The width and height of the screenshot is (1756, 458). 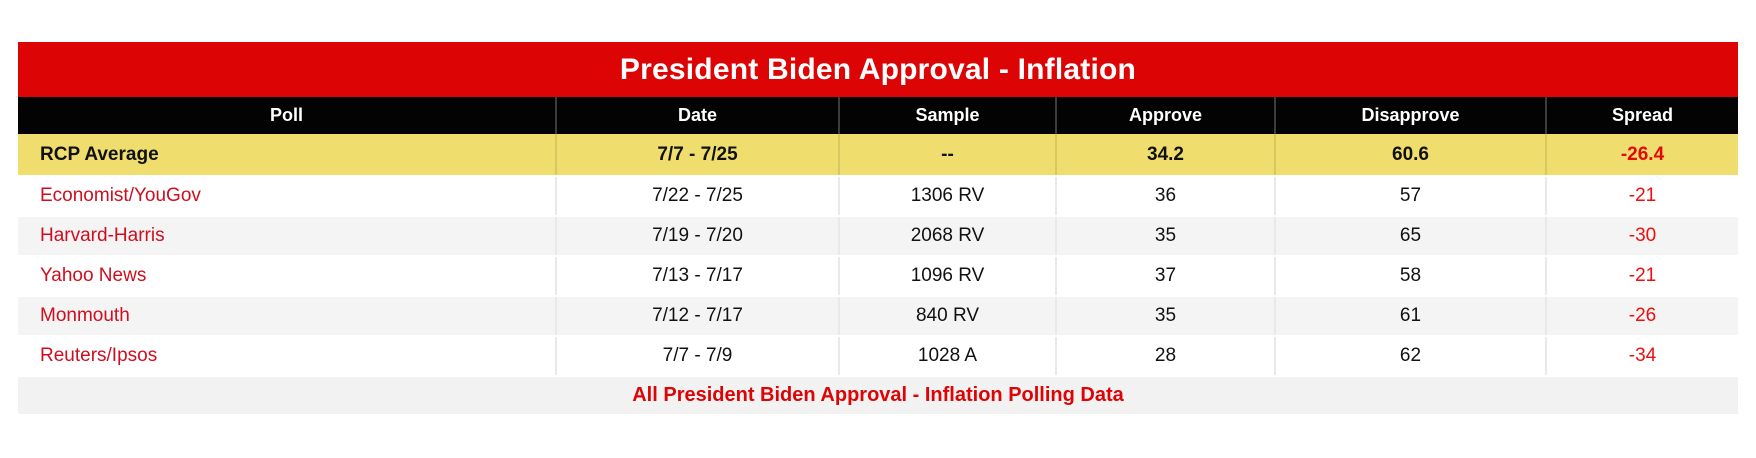 I want to click on sample-cell: 840 RV, so click(x=946, y=316).